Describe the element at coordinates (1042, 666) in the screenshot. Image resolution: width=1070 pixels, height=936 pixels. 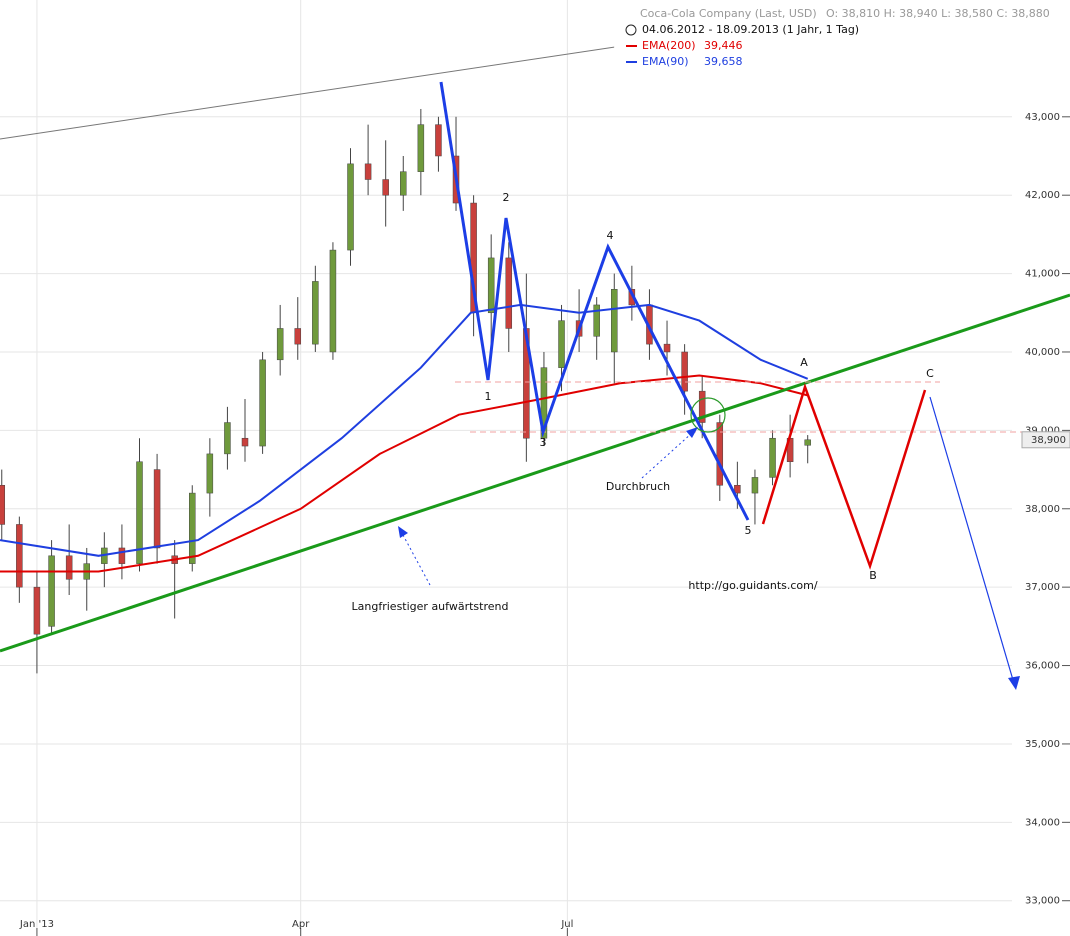
I see `y-tick-label: 36,000` at that location.